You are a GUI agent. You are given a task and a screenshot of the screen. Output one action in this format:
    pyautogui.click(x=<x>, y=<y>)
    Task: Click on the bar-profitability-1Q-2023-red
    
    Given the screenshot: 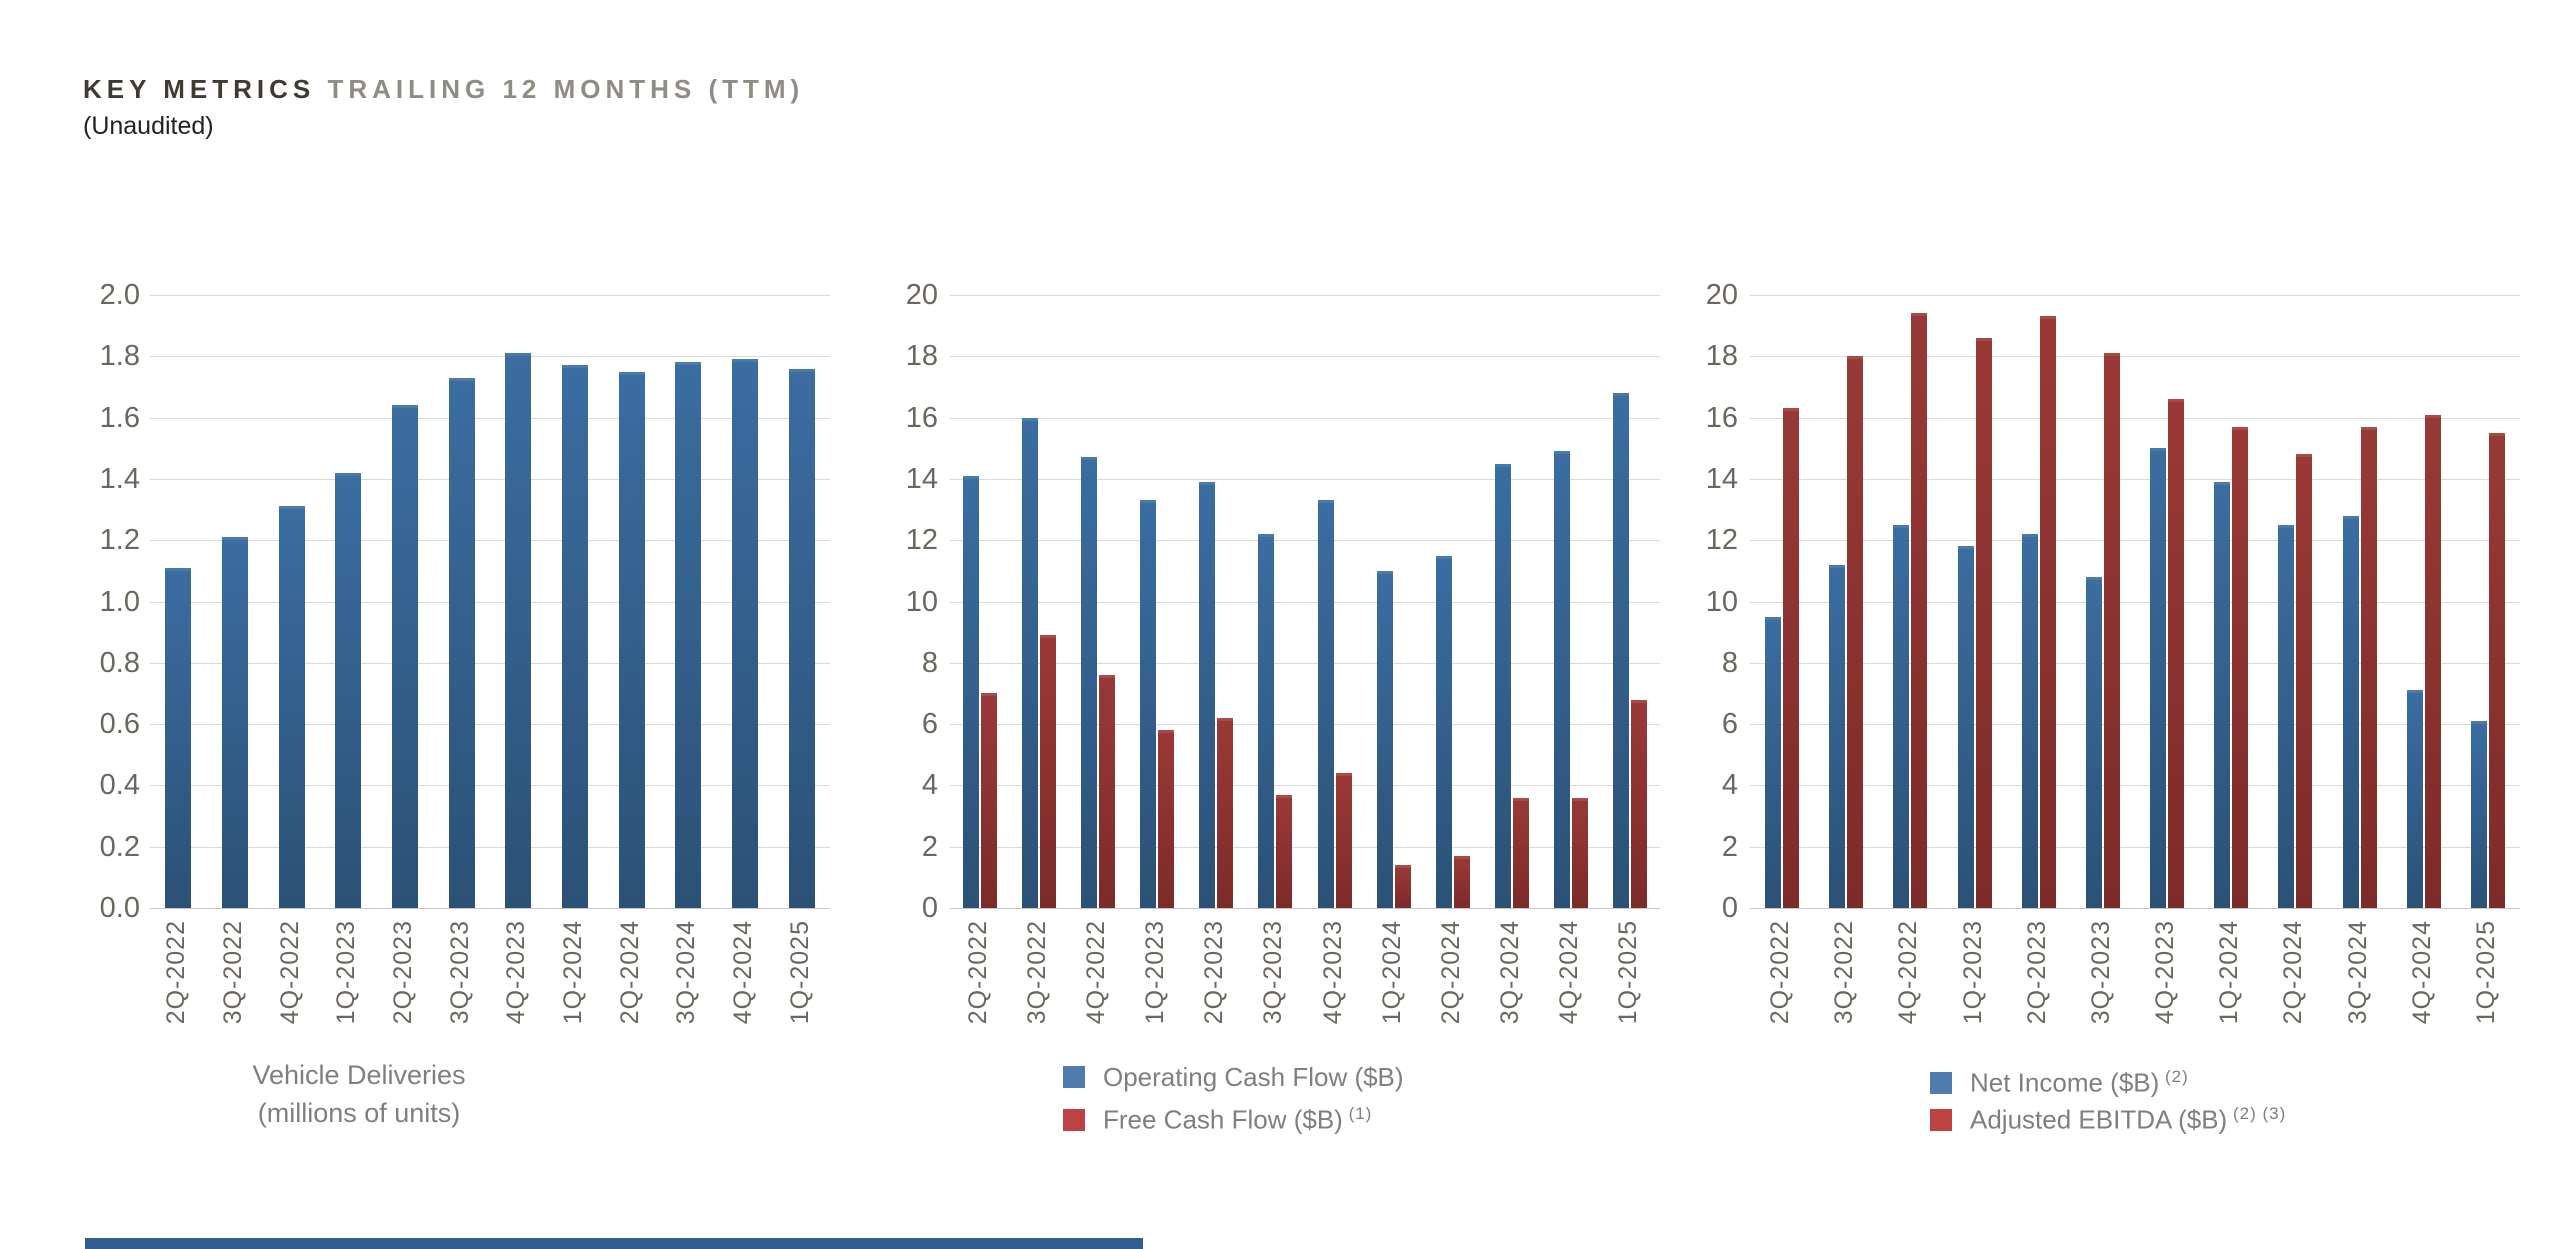 What is the action you would take?
    pyautogui.click(x=1983, y=622)
    